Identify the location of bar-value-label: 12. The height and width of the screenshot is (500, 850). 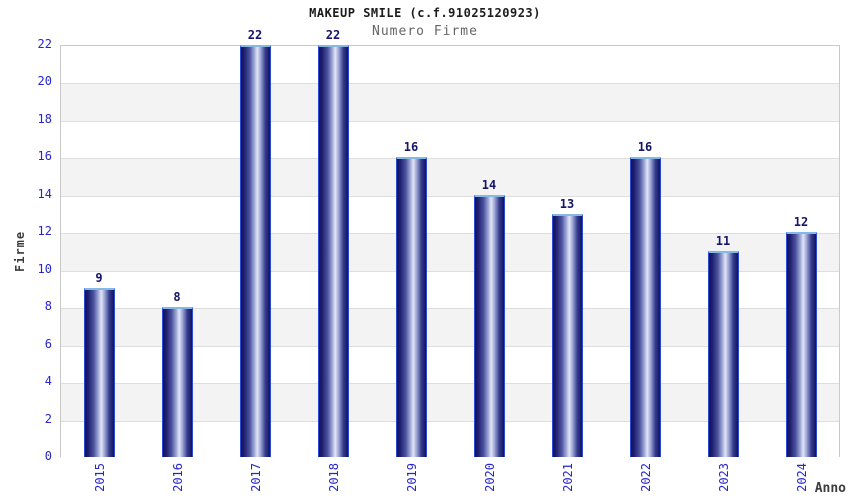
(801, 222).